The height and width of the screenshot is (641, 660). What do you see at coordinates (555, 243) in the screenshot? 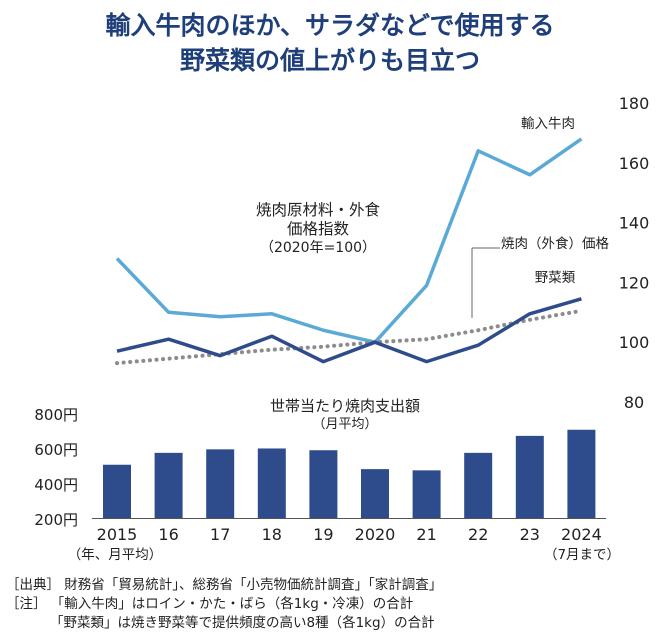
I see `series-label-yakiniku-price: 焼肉（外食）価格` at bounding box center [555, 243].